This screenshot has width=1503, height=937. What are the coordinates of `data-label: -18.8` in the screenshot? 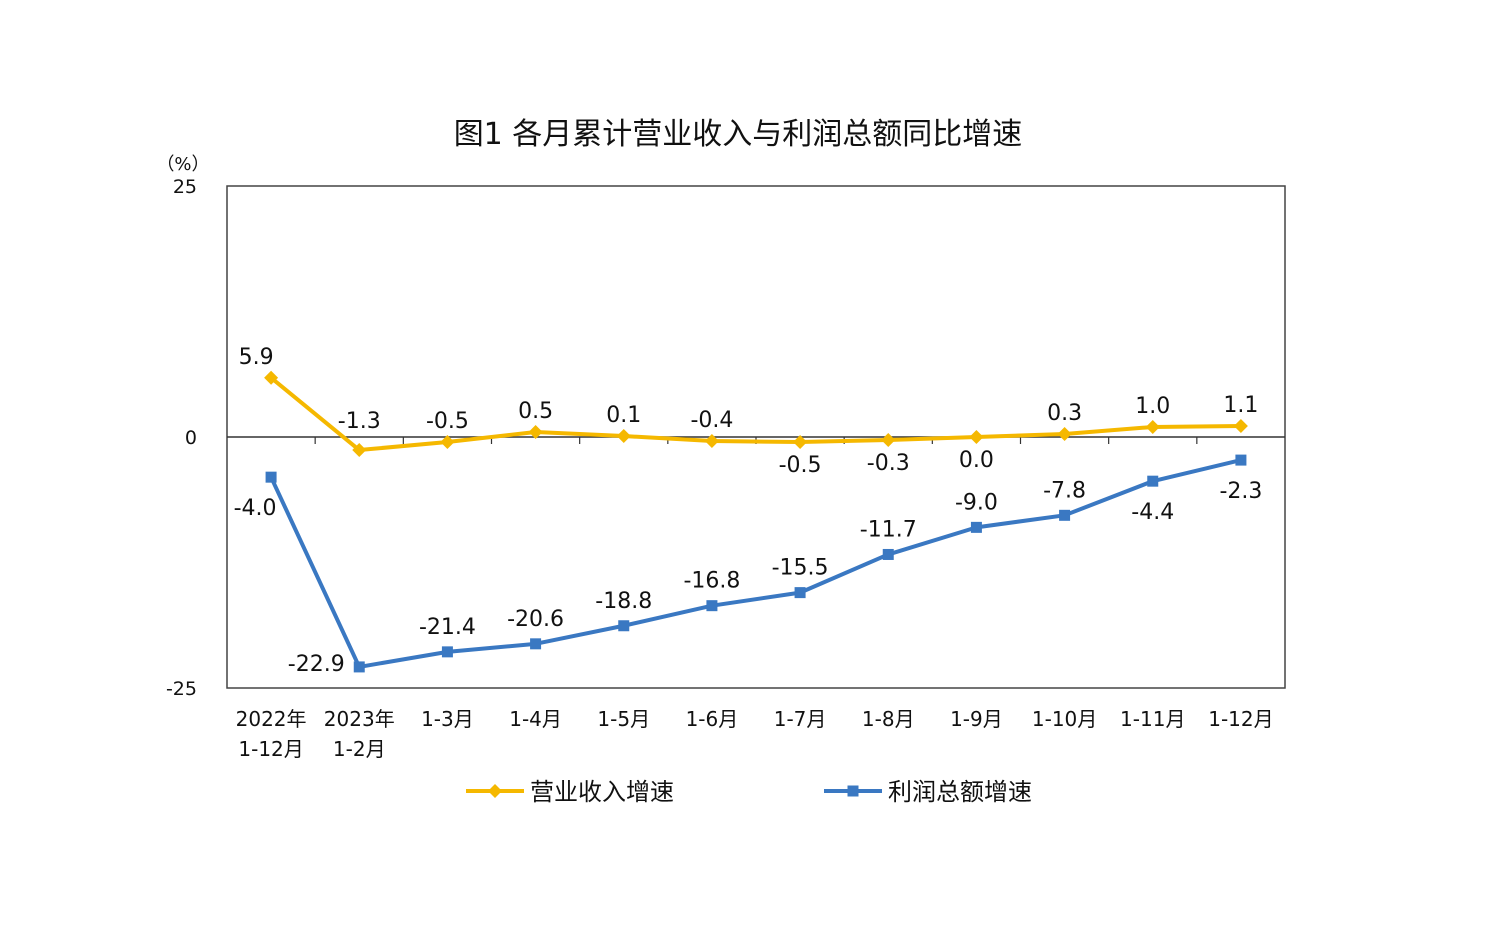 It's located at (623, 601).